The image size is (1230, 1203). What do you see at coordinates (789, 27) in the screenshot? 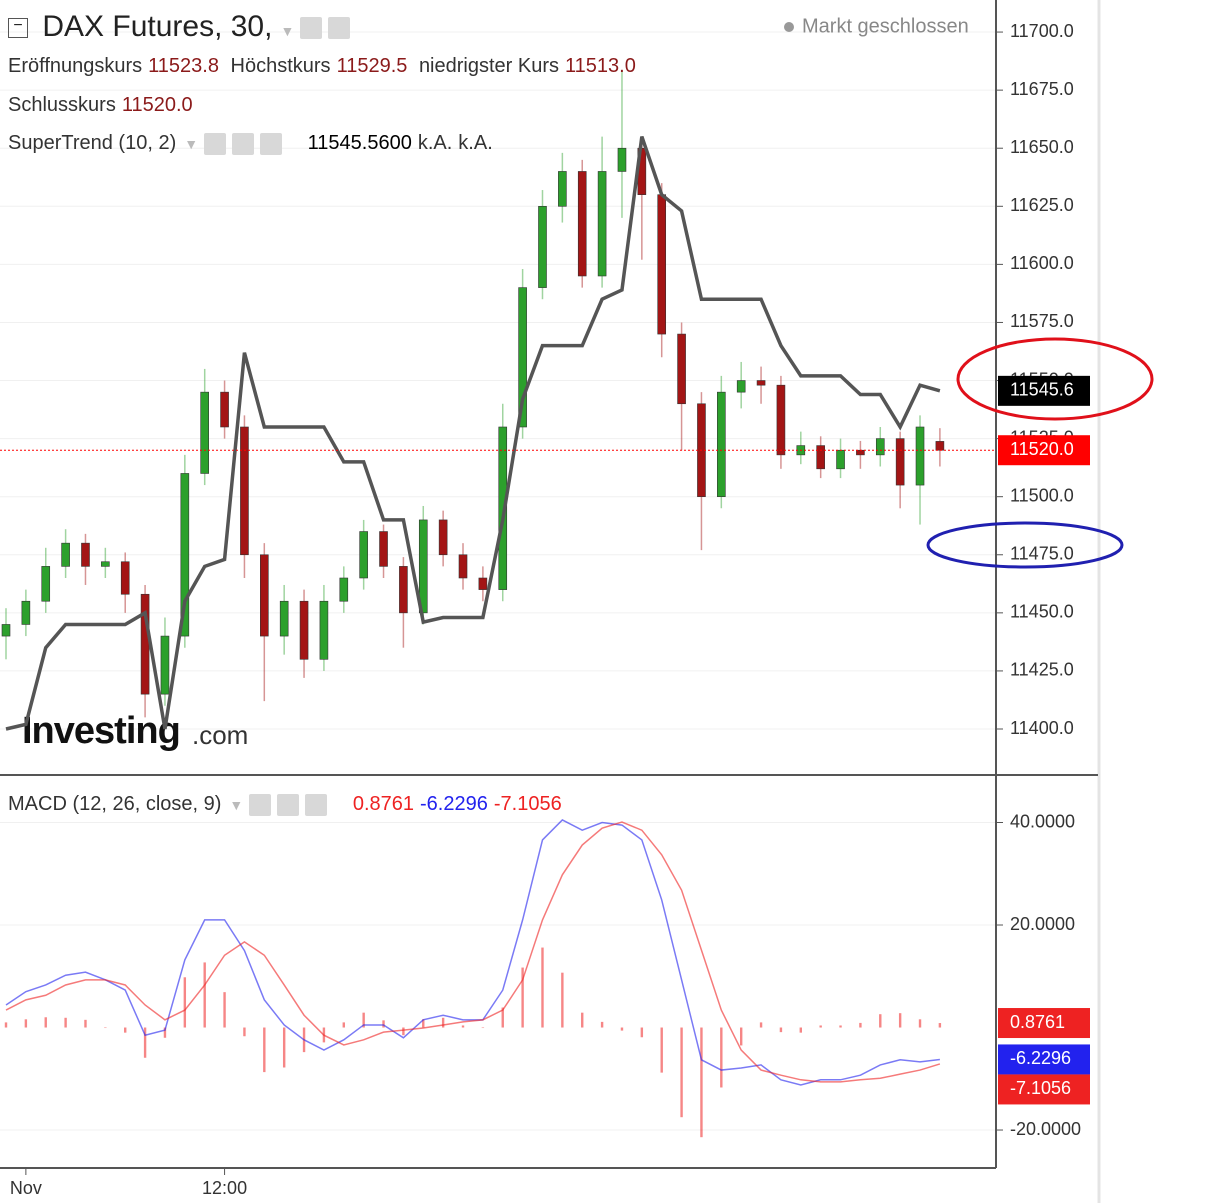
I see `status-dot` at bounding box center [789, 27].